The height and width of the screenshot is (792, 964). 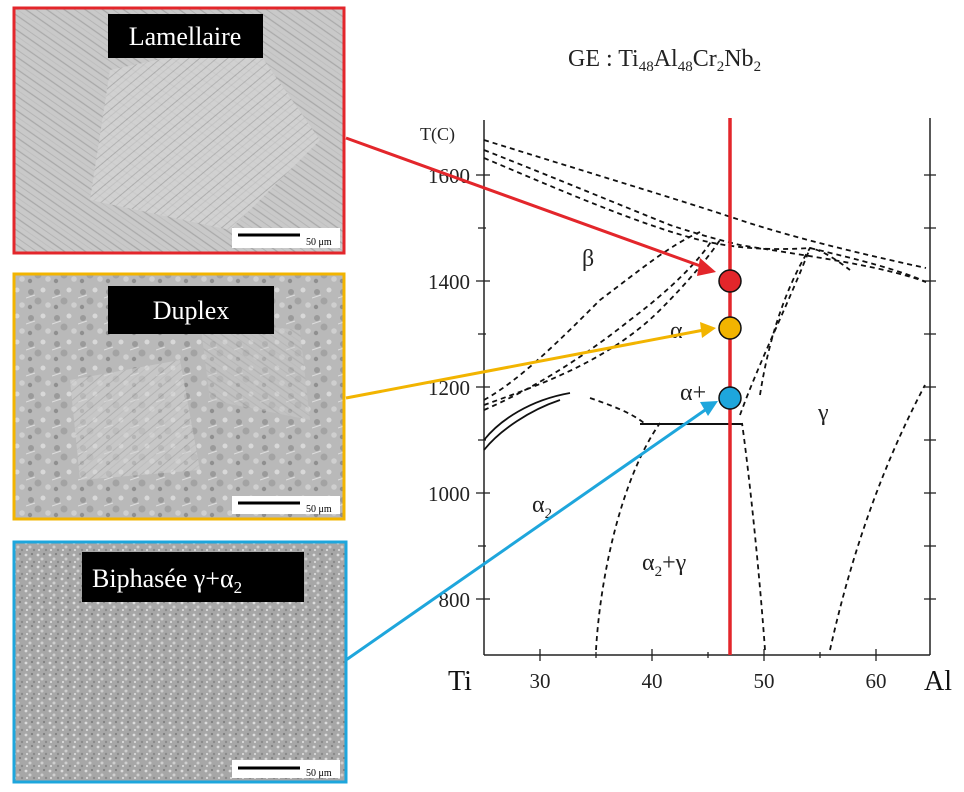 What do you see at coordinates (437, 134) in the screenshot?
I see `y-axis-label: T(C)` at bounding box center [437, 134].